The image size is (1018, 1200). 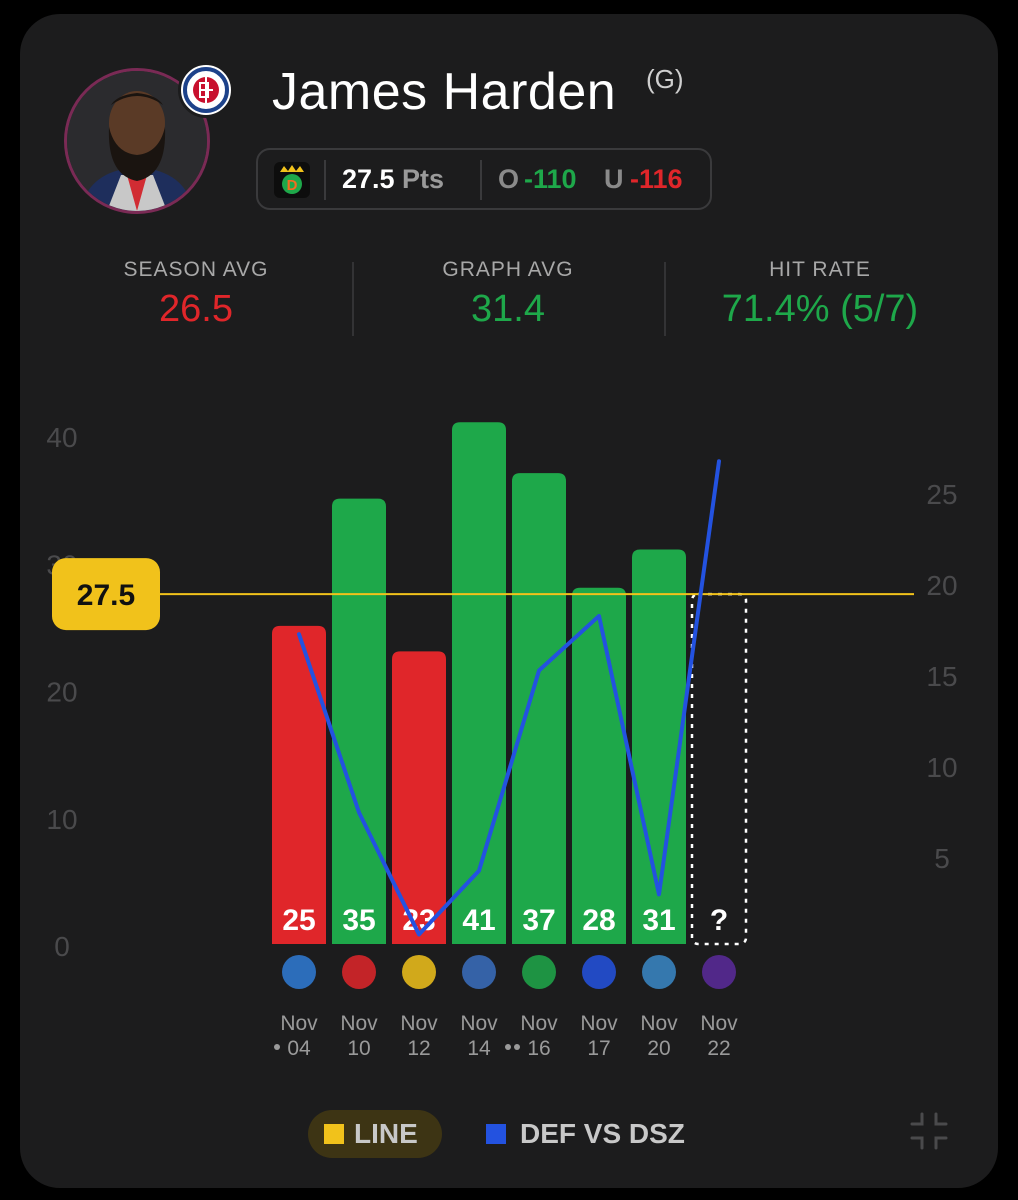 I want to click on left-axis-tick: 0, so click(x=62, y=946).